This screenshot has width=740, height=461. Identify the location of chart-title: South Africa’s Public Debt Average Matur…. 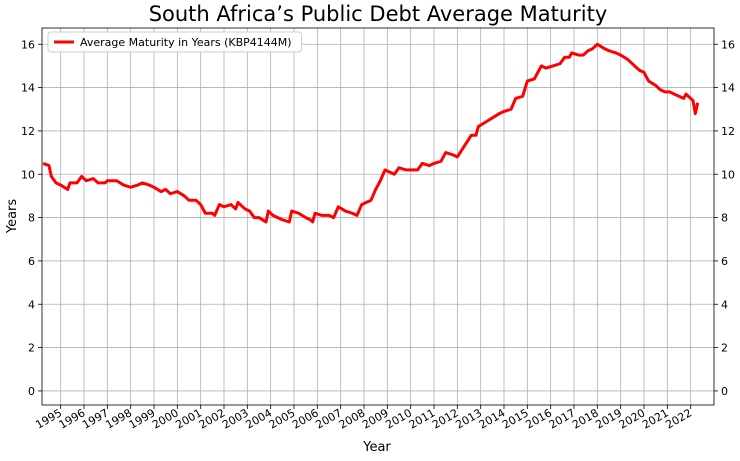
(378, 14).